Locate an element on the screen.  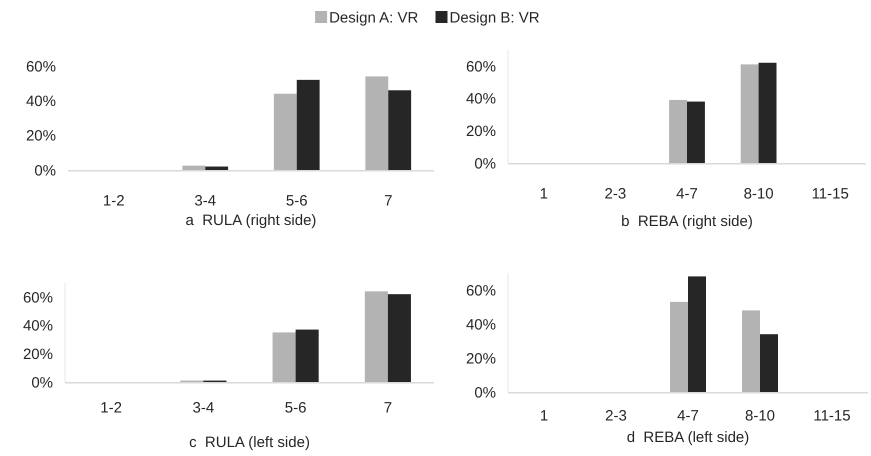
legend-label: Design B: VR is located at coordinates (495, 17).